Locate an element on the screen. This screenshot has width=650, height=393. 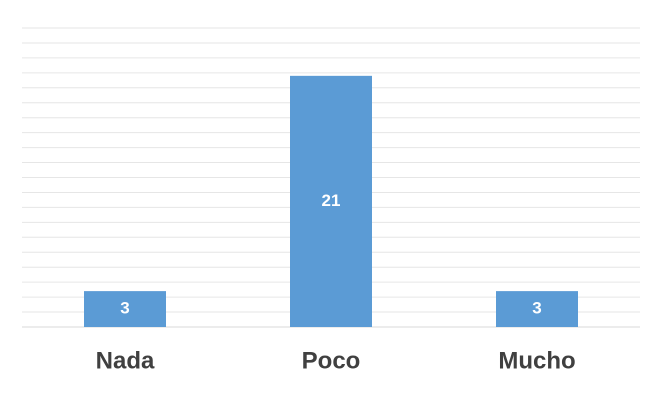
x-axis-ticks: Nada Poco Mucho is located at coordinates (336, 360).